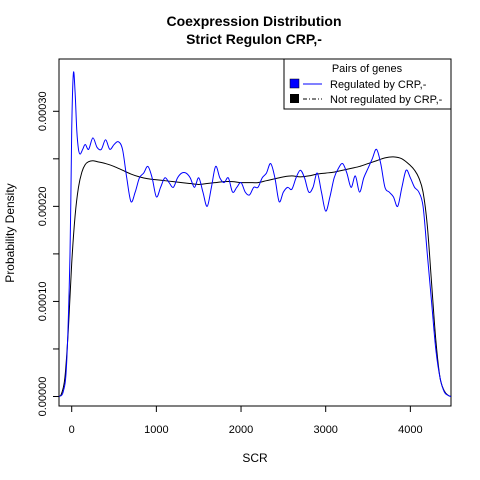 The width and height of the screenshot is (480, 480). I want to click on legend-swatch-not-regulated, so click(294, 98).